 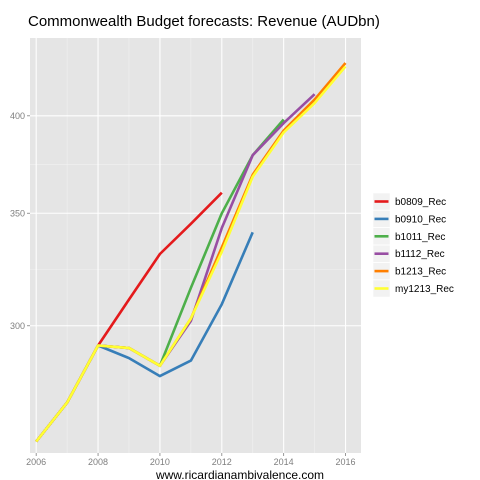 I want to click on y-tick-label: 350, so click(x=17, y=213).